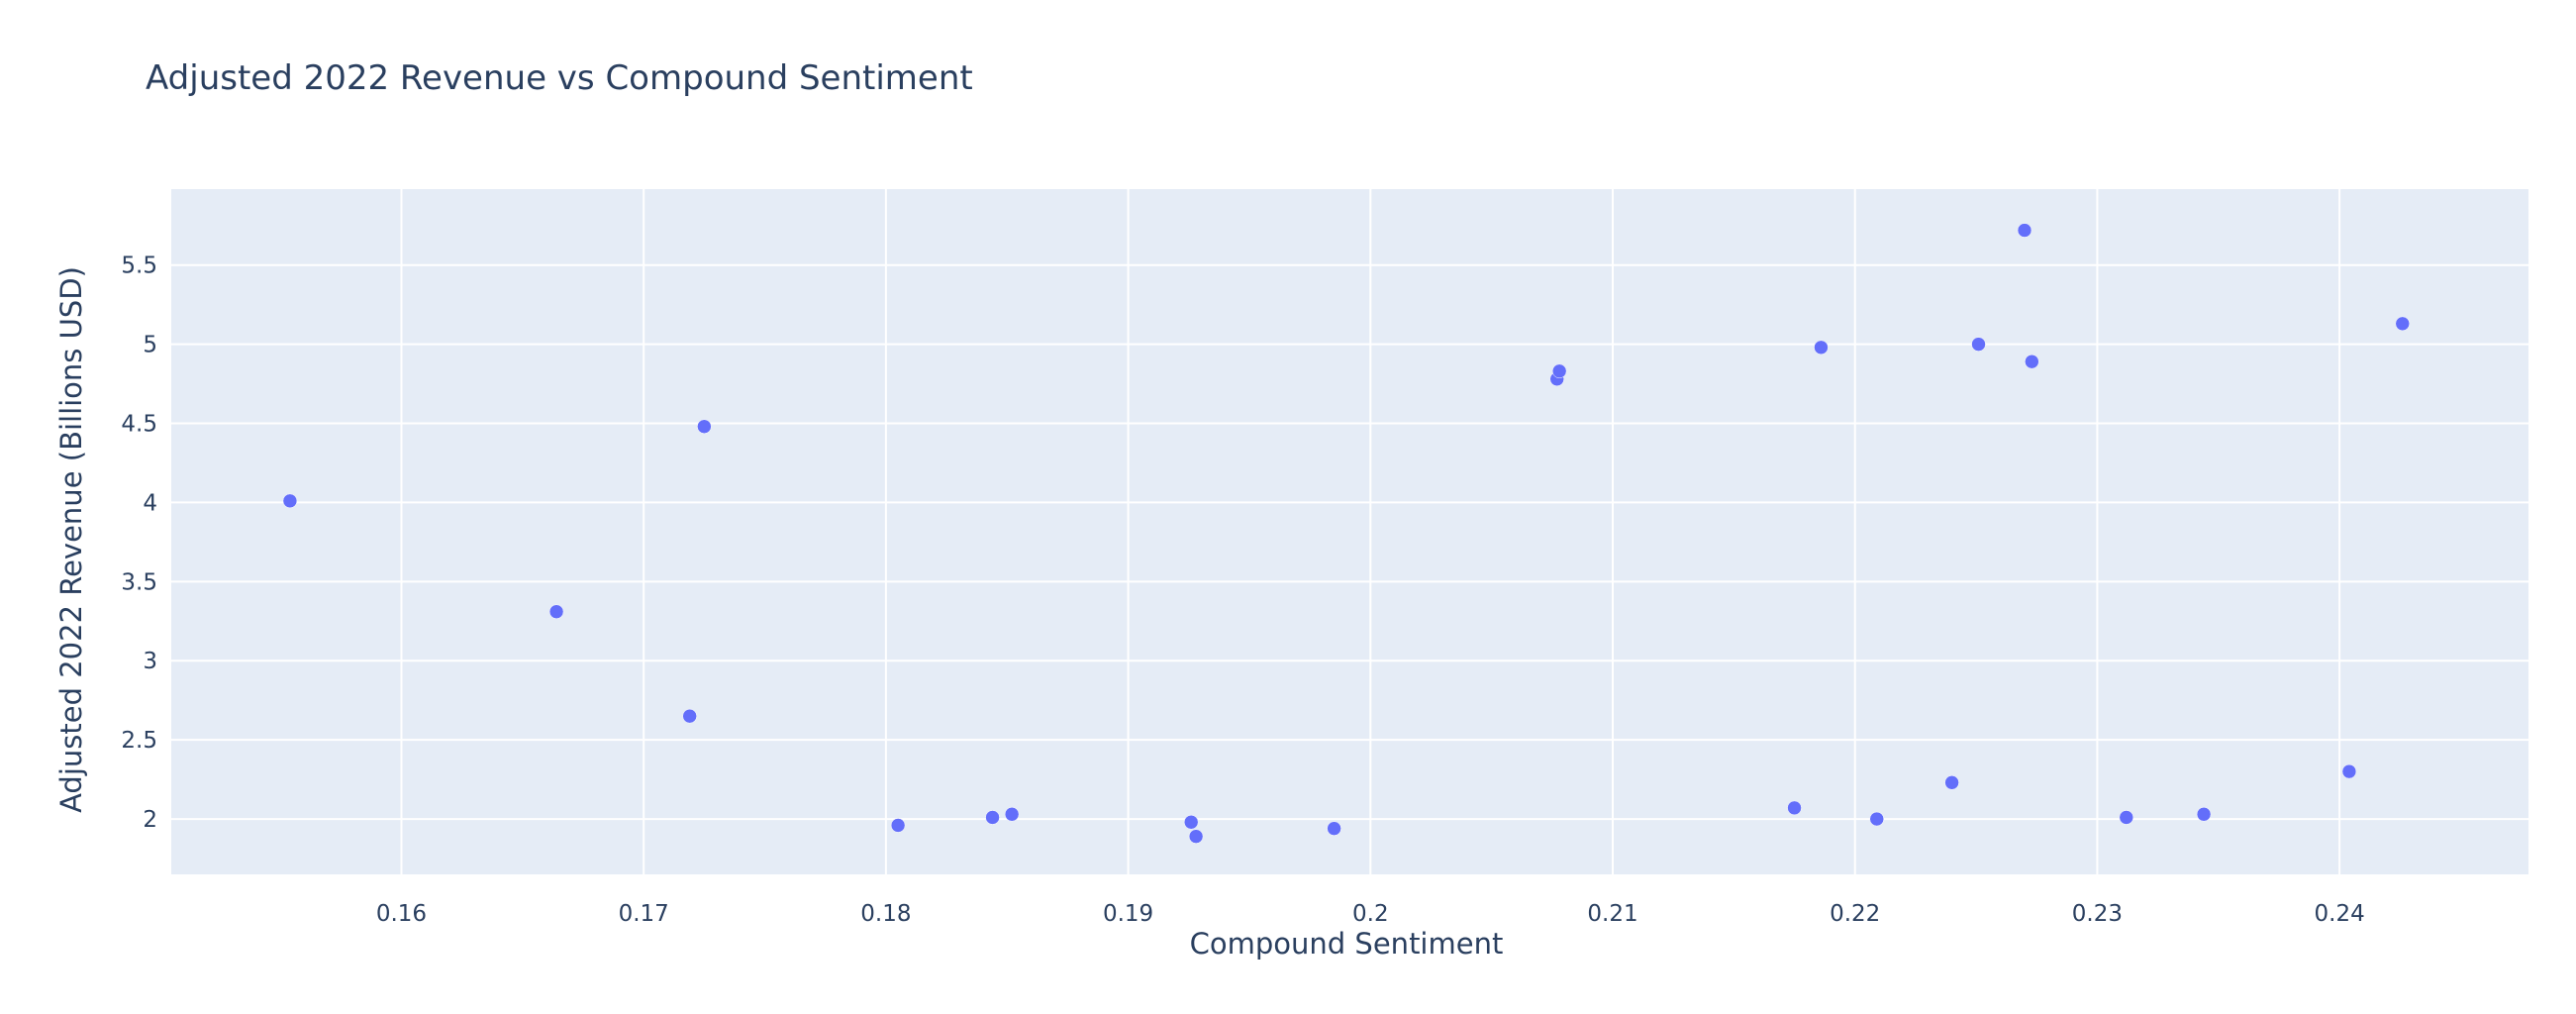 Image resolution: width=2576 pixels, height=1014 pixels. What do you see at coordinates (1612, 914) in the screenshot?
I see `x-tick-label: 0.21` at bounding box center [1612, 914].